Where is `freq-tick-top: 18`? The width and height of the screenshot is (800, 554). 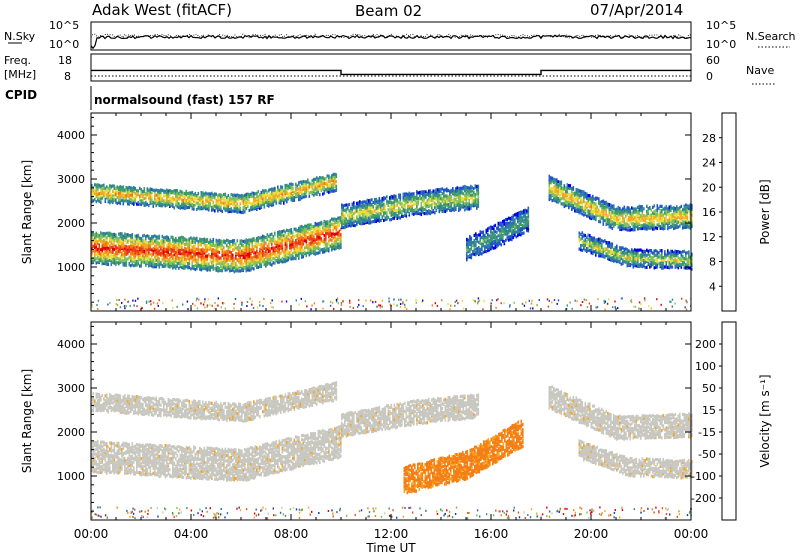
freq-tick-top: 18 is located at coordinates (65, 60).